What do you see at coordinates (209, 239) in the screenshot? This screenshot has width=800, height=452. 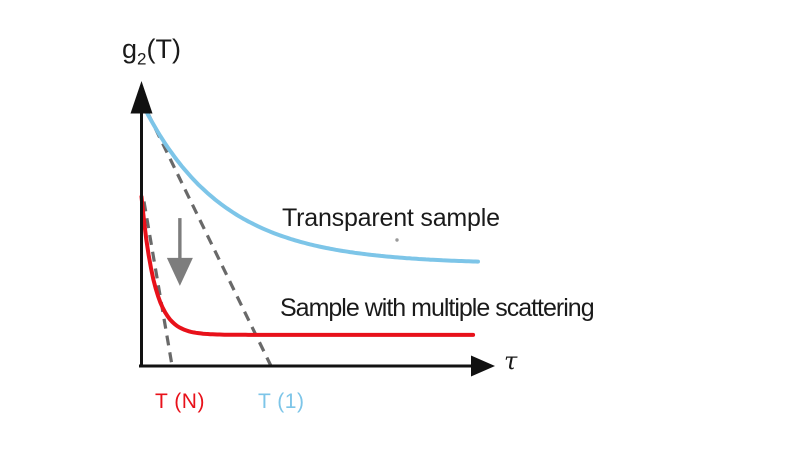 I see `tangent-line-t1` at bounding box center [209, 239].